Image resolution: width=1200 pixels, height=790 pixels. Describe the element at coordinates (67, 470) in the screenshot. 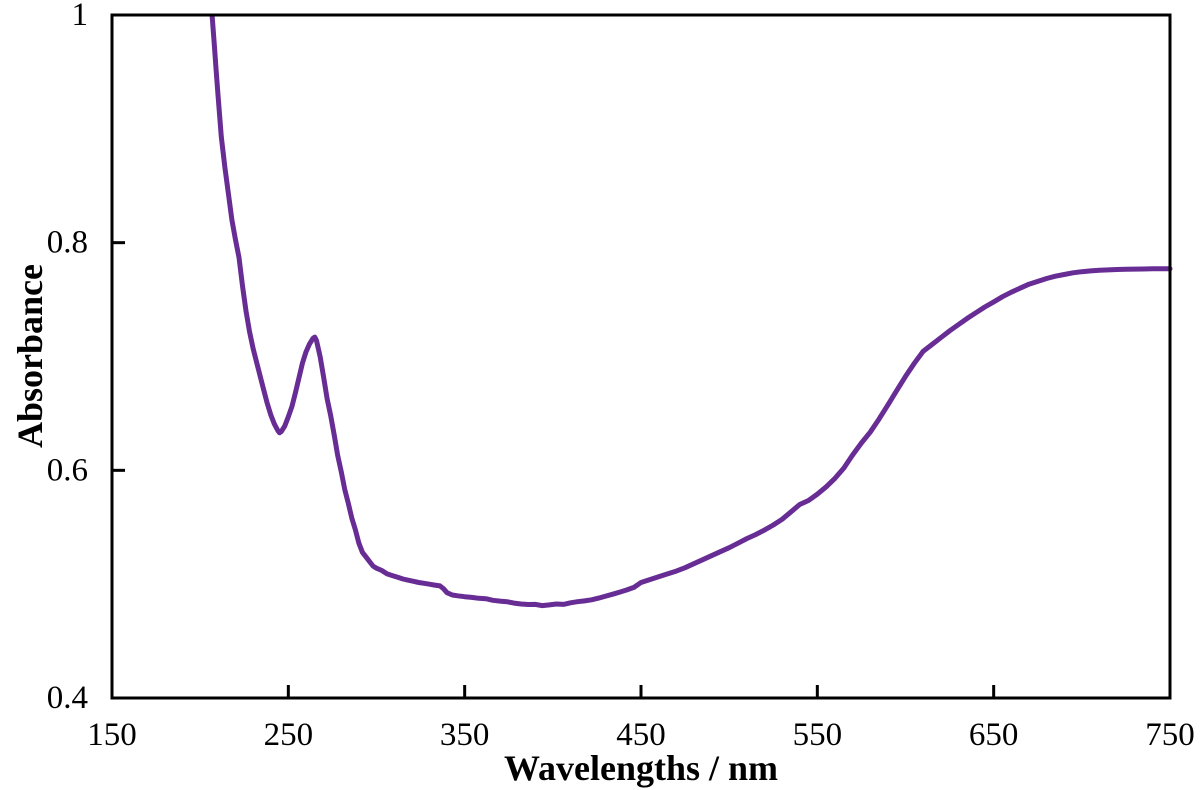

I see `y-tick-label: 0.6` at that location.